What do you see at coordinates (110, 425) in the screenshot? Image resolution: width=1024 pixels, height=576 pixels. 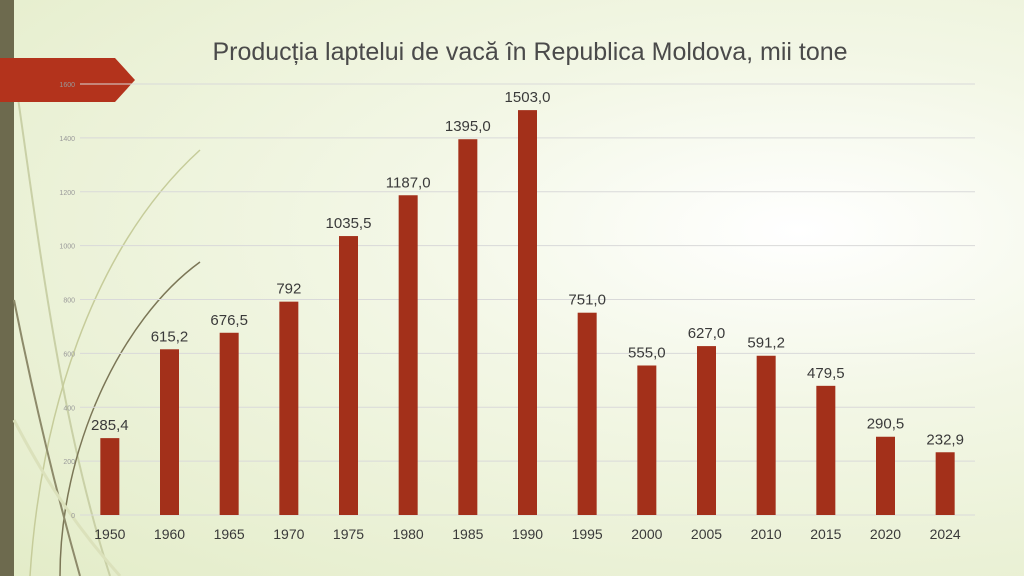 I see `data-label: 285,4` at bounding box center [110, 425].